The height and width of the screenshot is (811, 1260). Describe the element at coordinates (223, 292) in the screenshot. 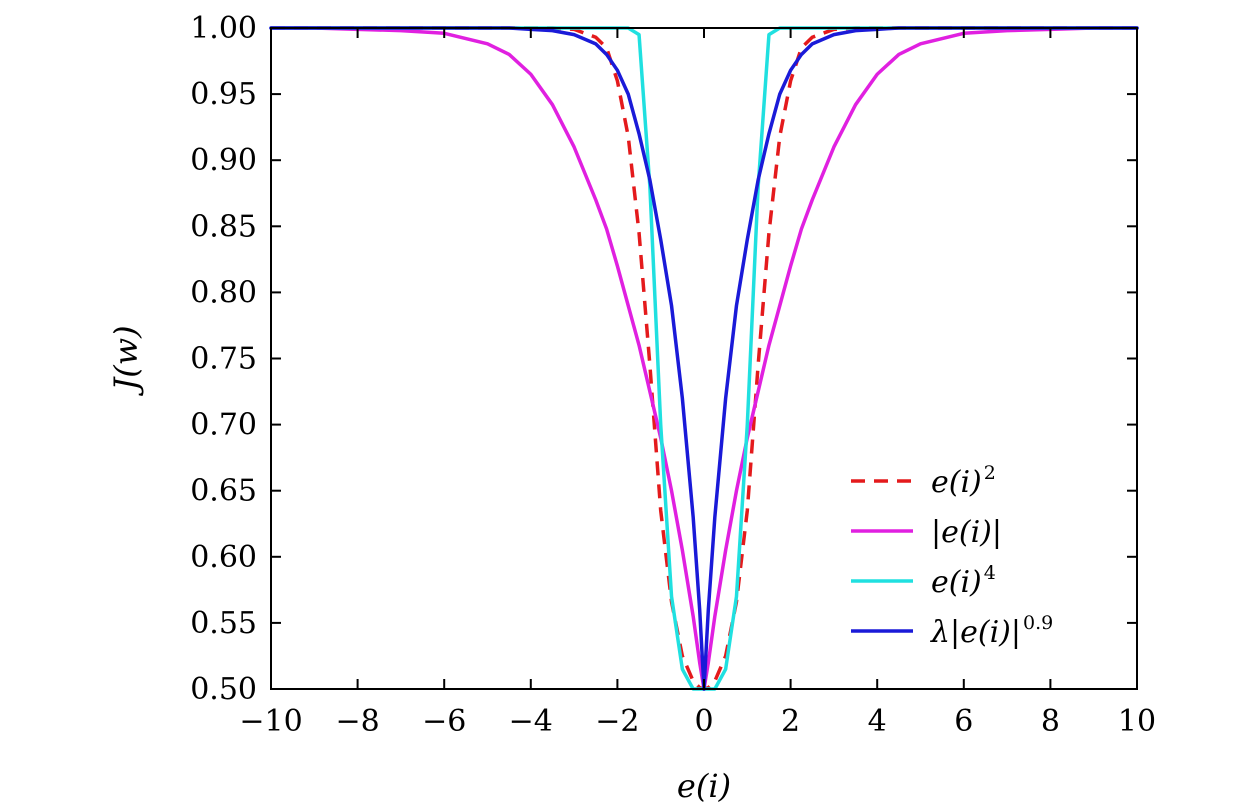

I see `y-tick-label: 0.80` at that location.